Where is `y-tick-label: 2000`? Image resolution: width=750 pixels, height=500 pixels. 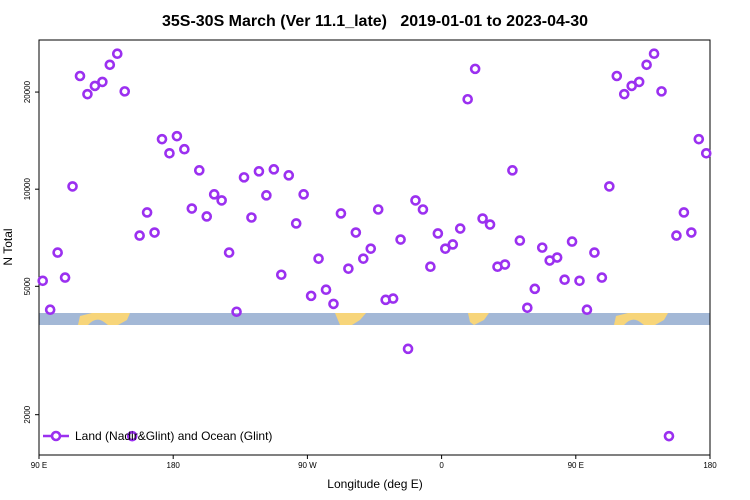 y-tick-label: 2000 is located at coordinates (27, 414).